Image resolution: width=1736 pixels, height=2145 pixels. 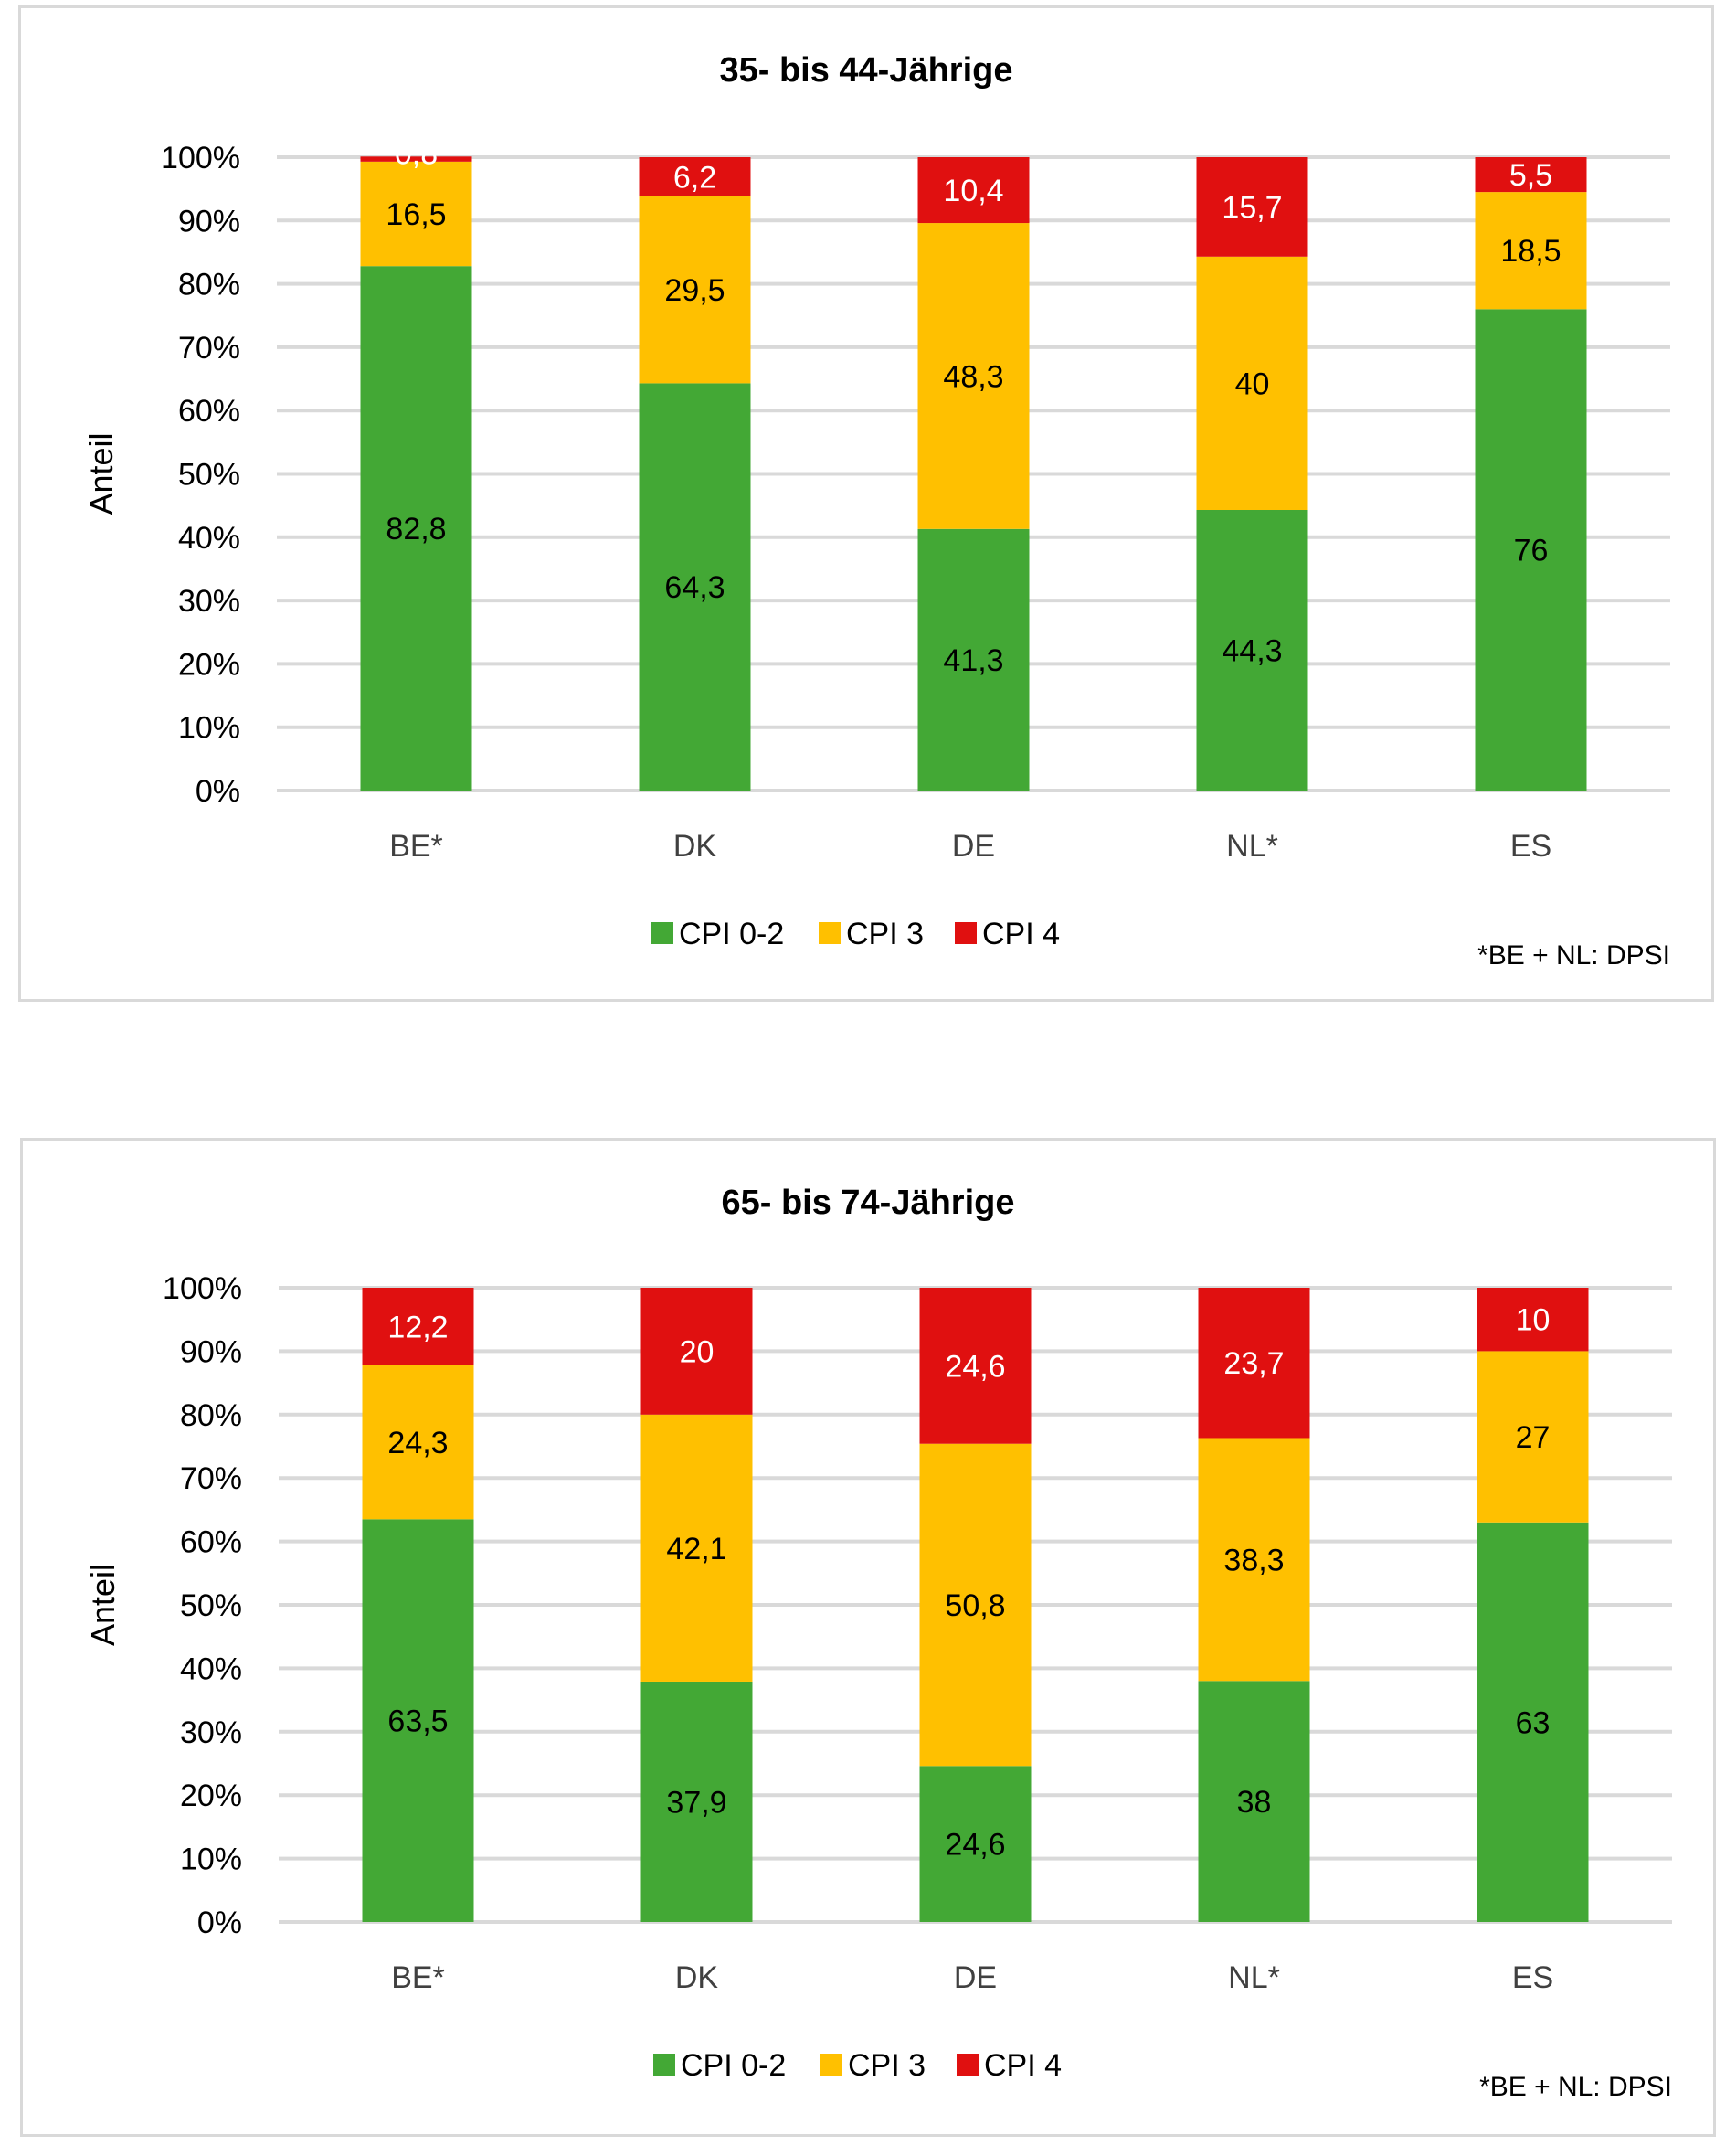 I want to click on data-label: 24,3, so click(x=417, y=1443).